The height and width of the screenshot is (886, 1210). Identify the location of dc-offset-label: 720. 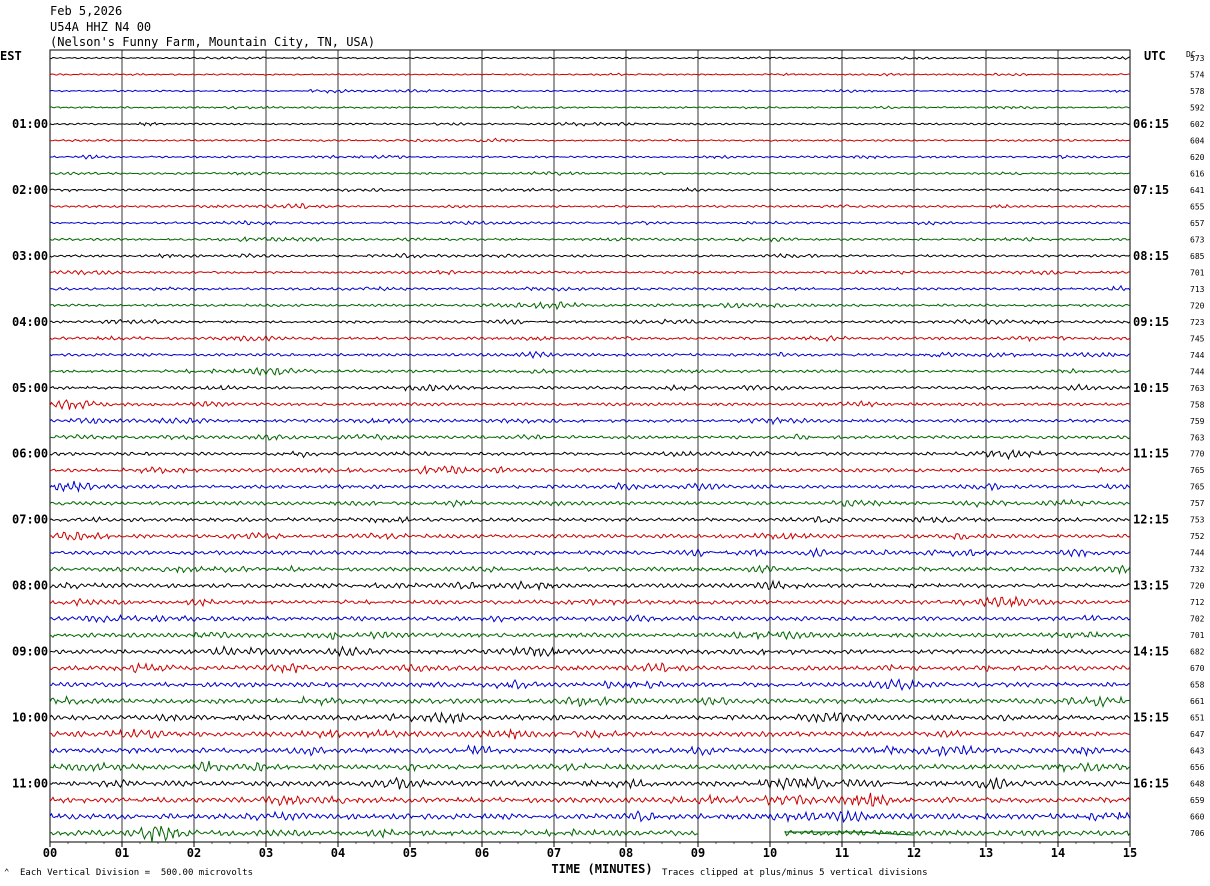
(1197, 305).